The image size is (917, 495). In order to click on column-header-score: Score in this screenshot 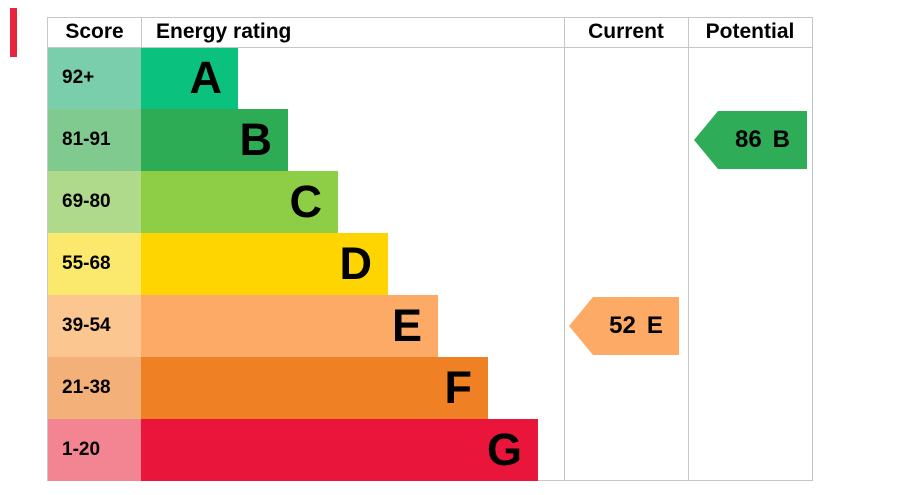, I will do `click(94, 31)`.